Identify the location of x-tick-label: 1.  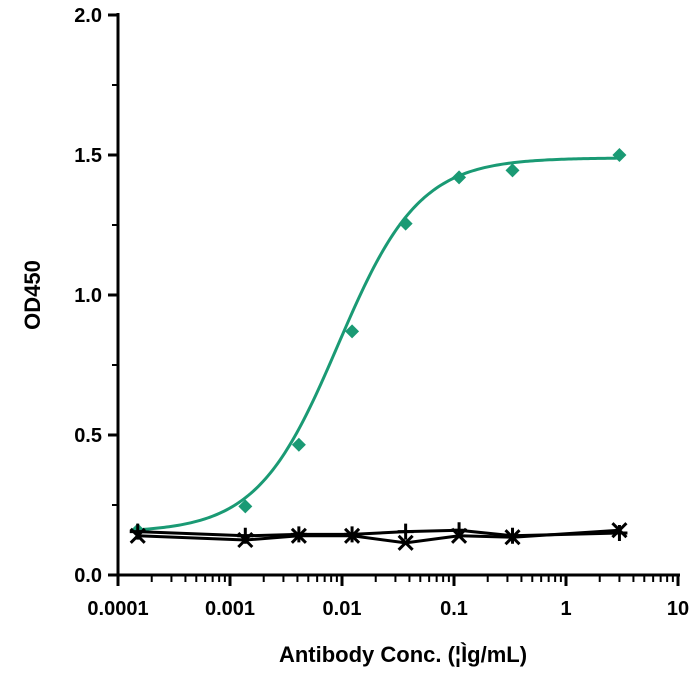
(565, 609).